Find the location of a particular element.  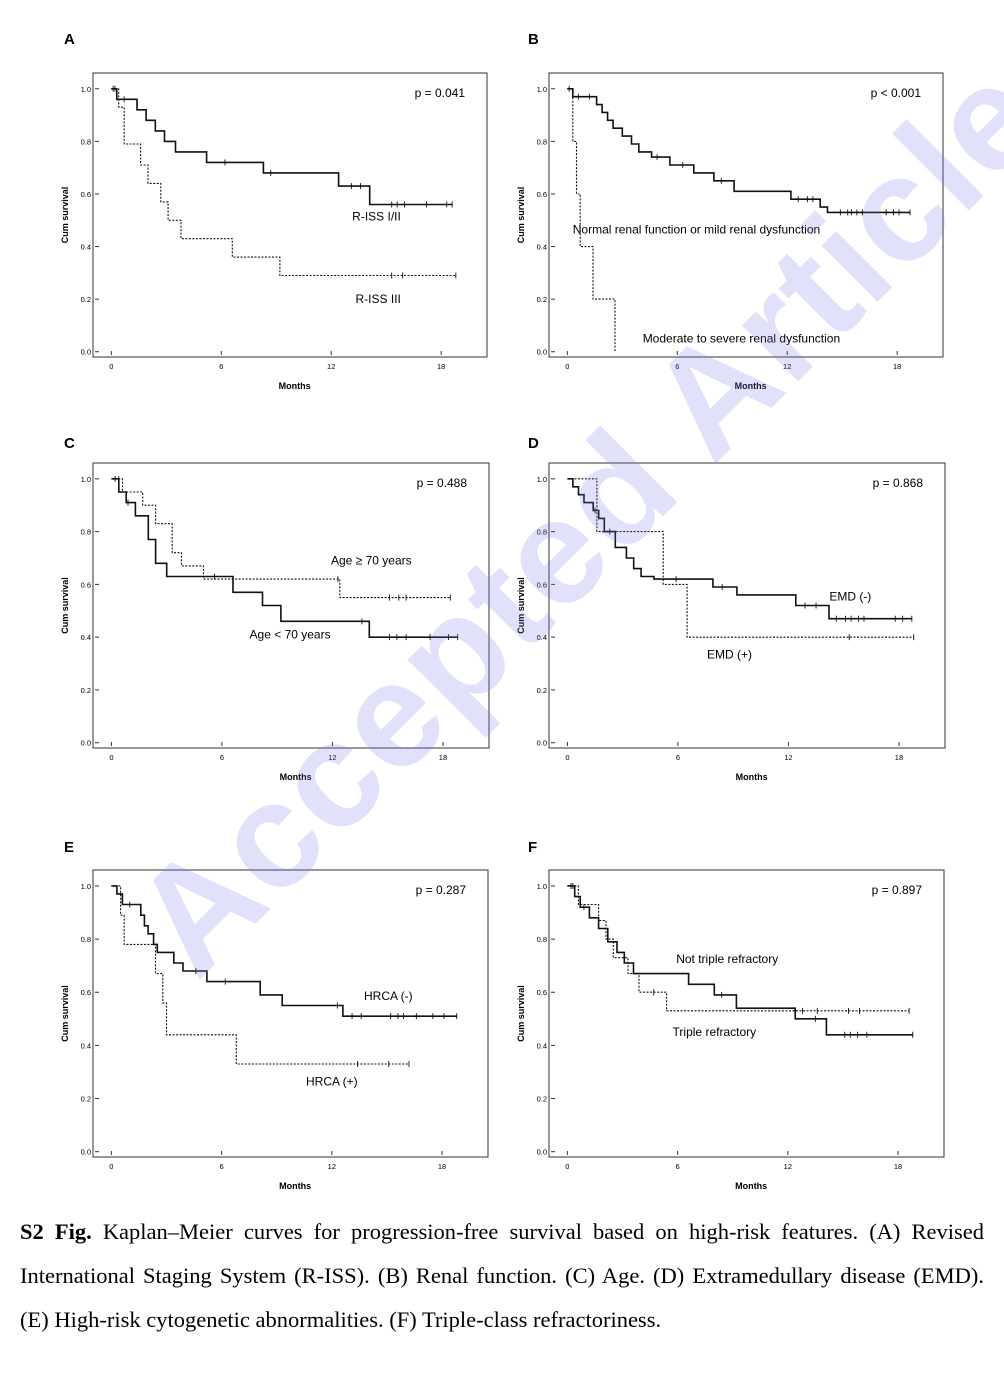

curve-label: EMD (+) is located at coordinates (729, 654).